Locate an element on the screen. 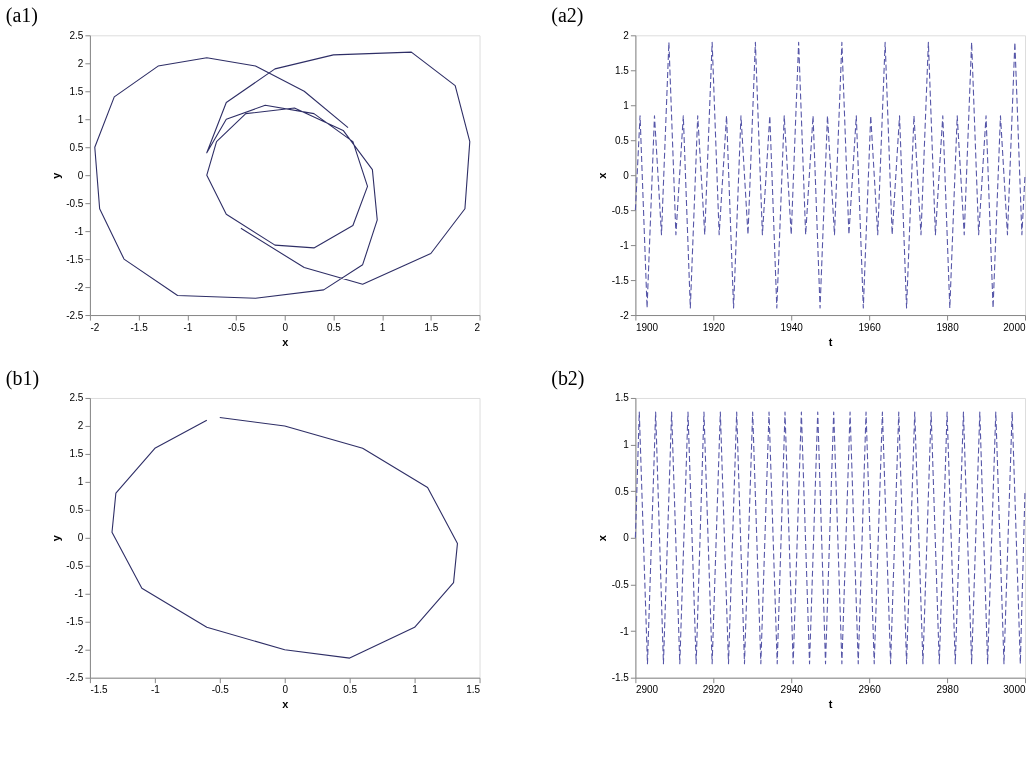 The height and width of the screenshot is (766, 1032). x-tick-label: 2960 is located at coordinates (870, 690).